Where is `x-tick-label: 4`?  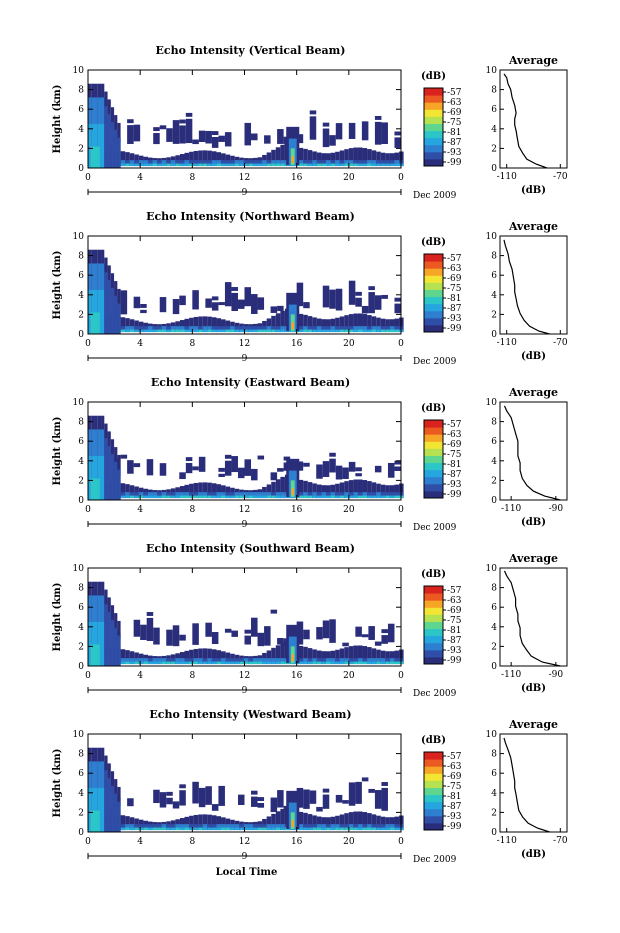
x-tick-label: 4 is located at coordinates (140, 344).